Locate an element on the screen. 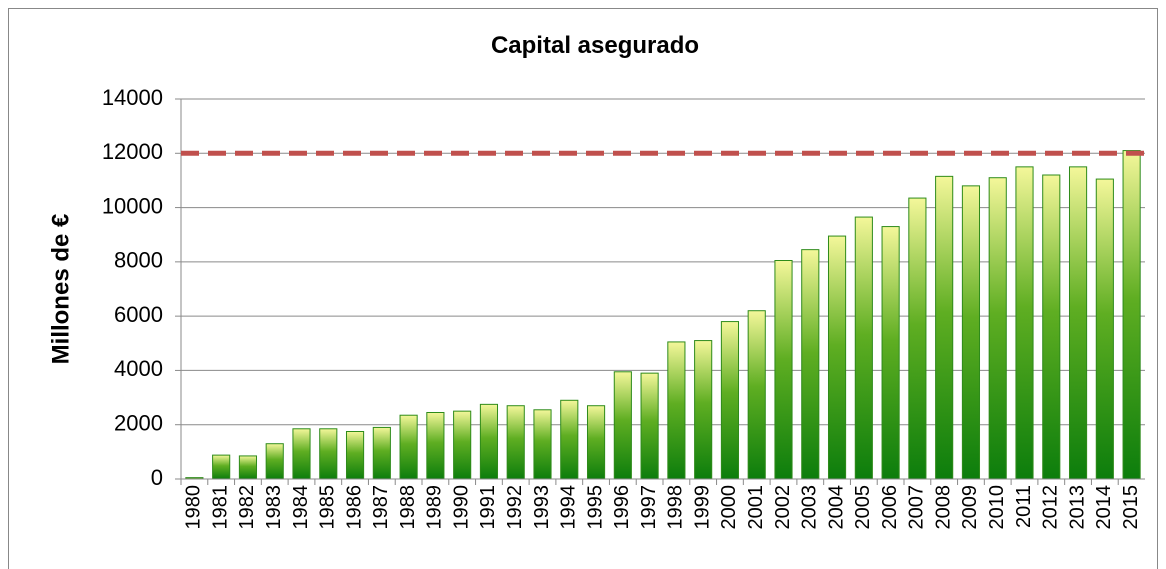 This screenshot has height=569, width=1166. y-tick-label: 6000 is located at coordinates (138, 314).